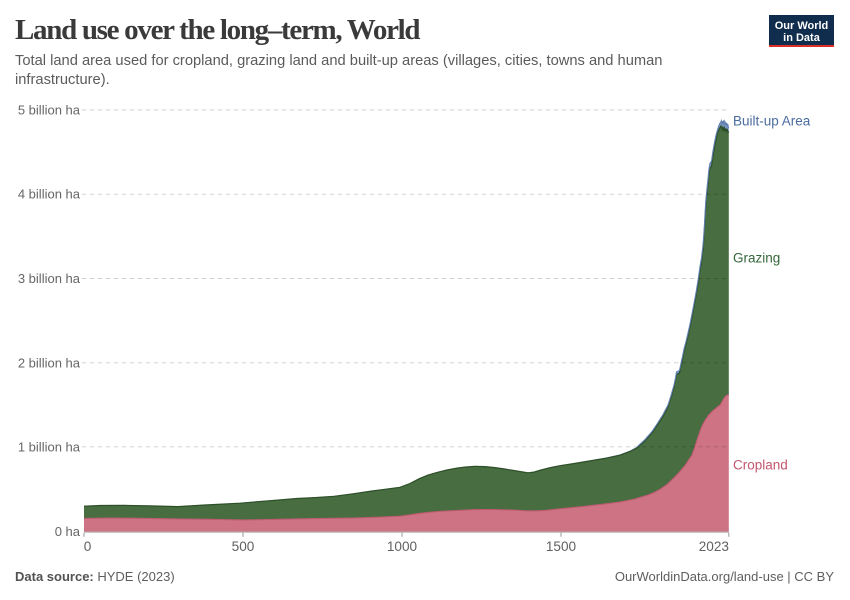 The height and width of the screenshot is (600, 850). I want to click on svg-text: 4 billion ha, so click(49, 194).